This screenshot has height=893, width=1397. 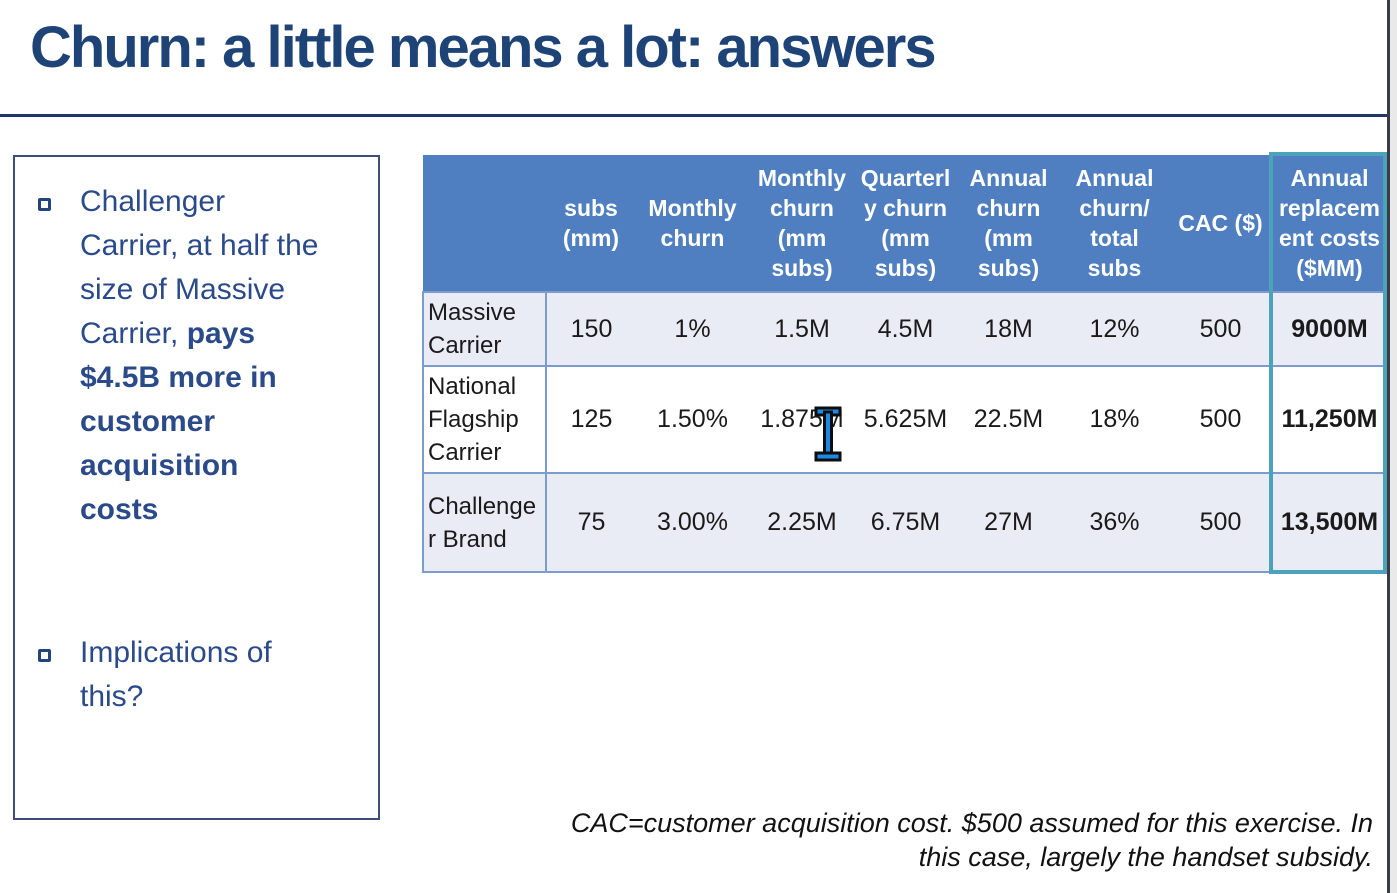 I want to click on bullet-text: Implications of this?, so click(x=202, y=675).